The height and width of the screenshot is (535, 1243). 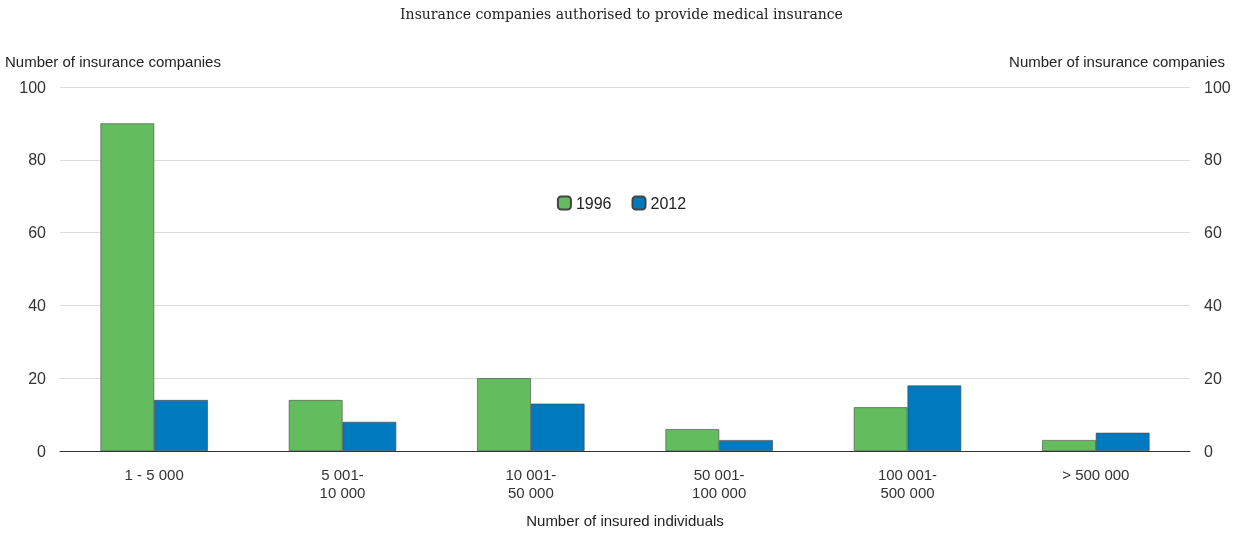 I want to click on y2-tick-label: 0, so click(x=1208, y=451).